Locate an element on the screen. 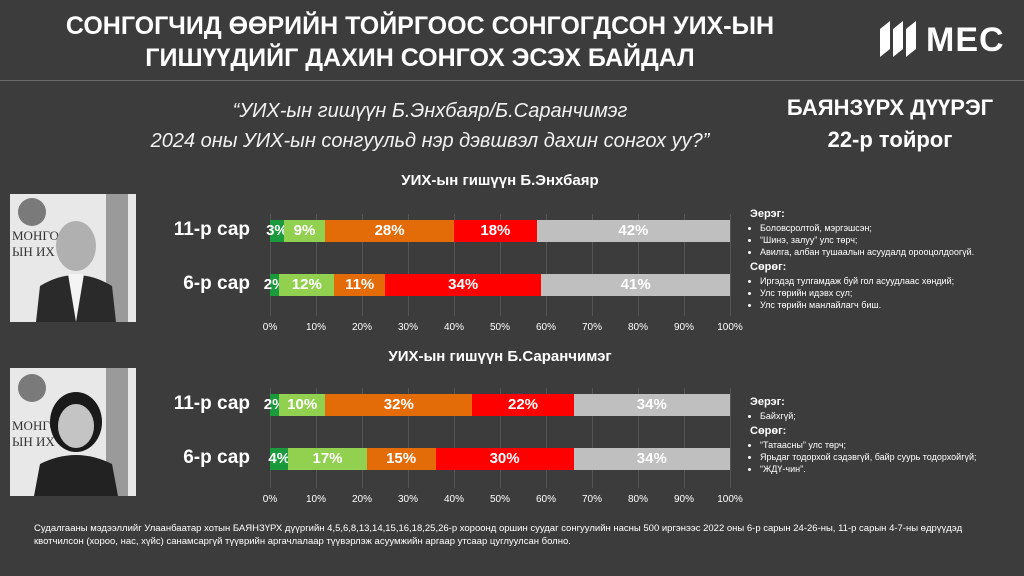  negative-item: Улс төрийн идэвх сул; is located at coordinates (890, 293).